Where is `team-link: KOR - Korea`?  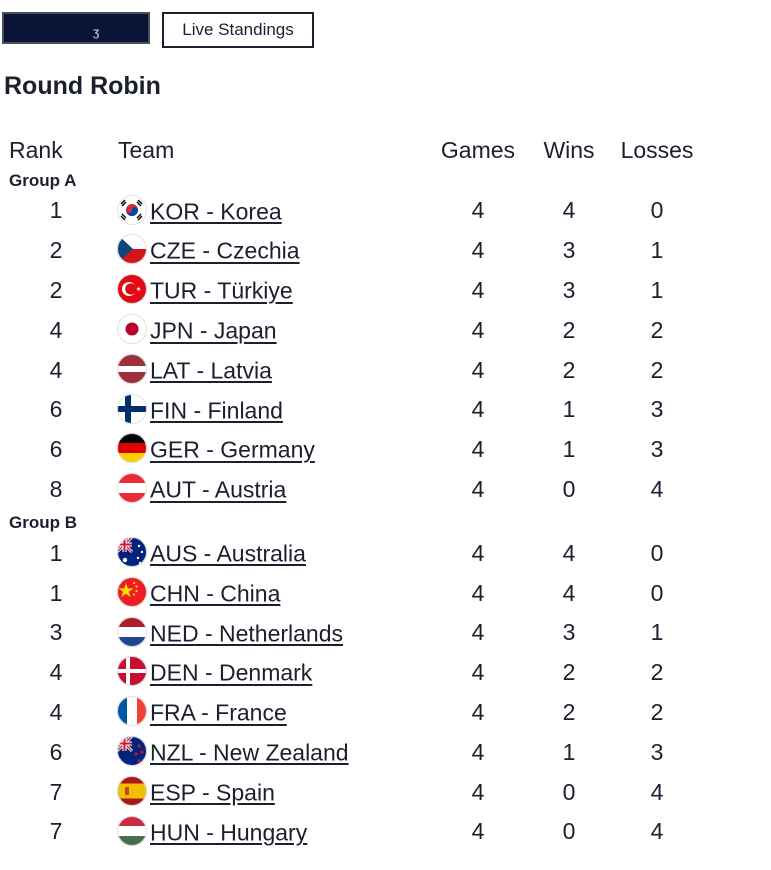 team-link: KOR - Korea is located at coordinates (216, 211).